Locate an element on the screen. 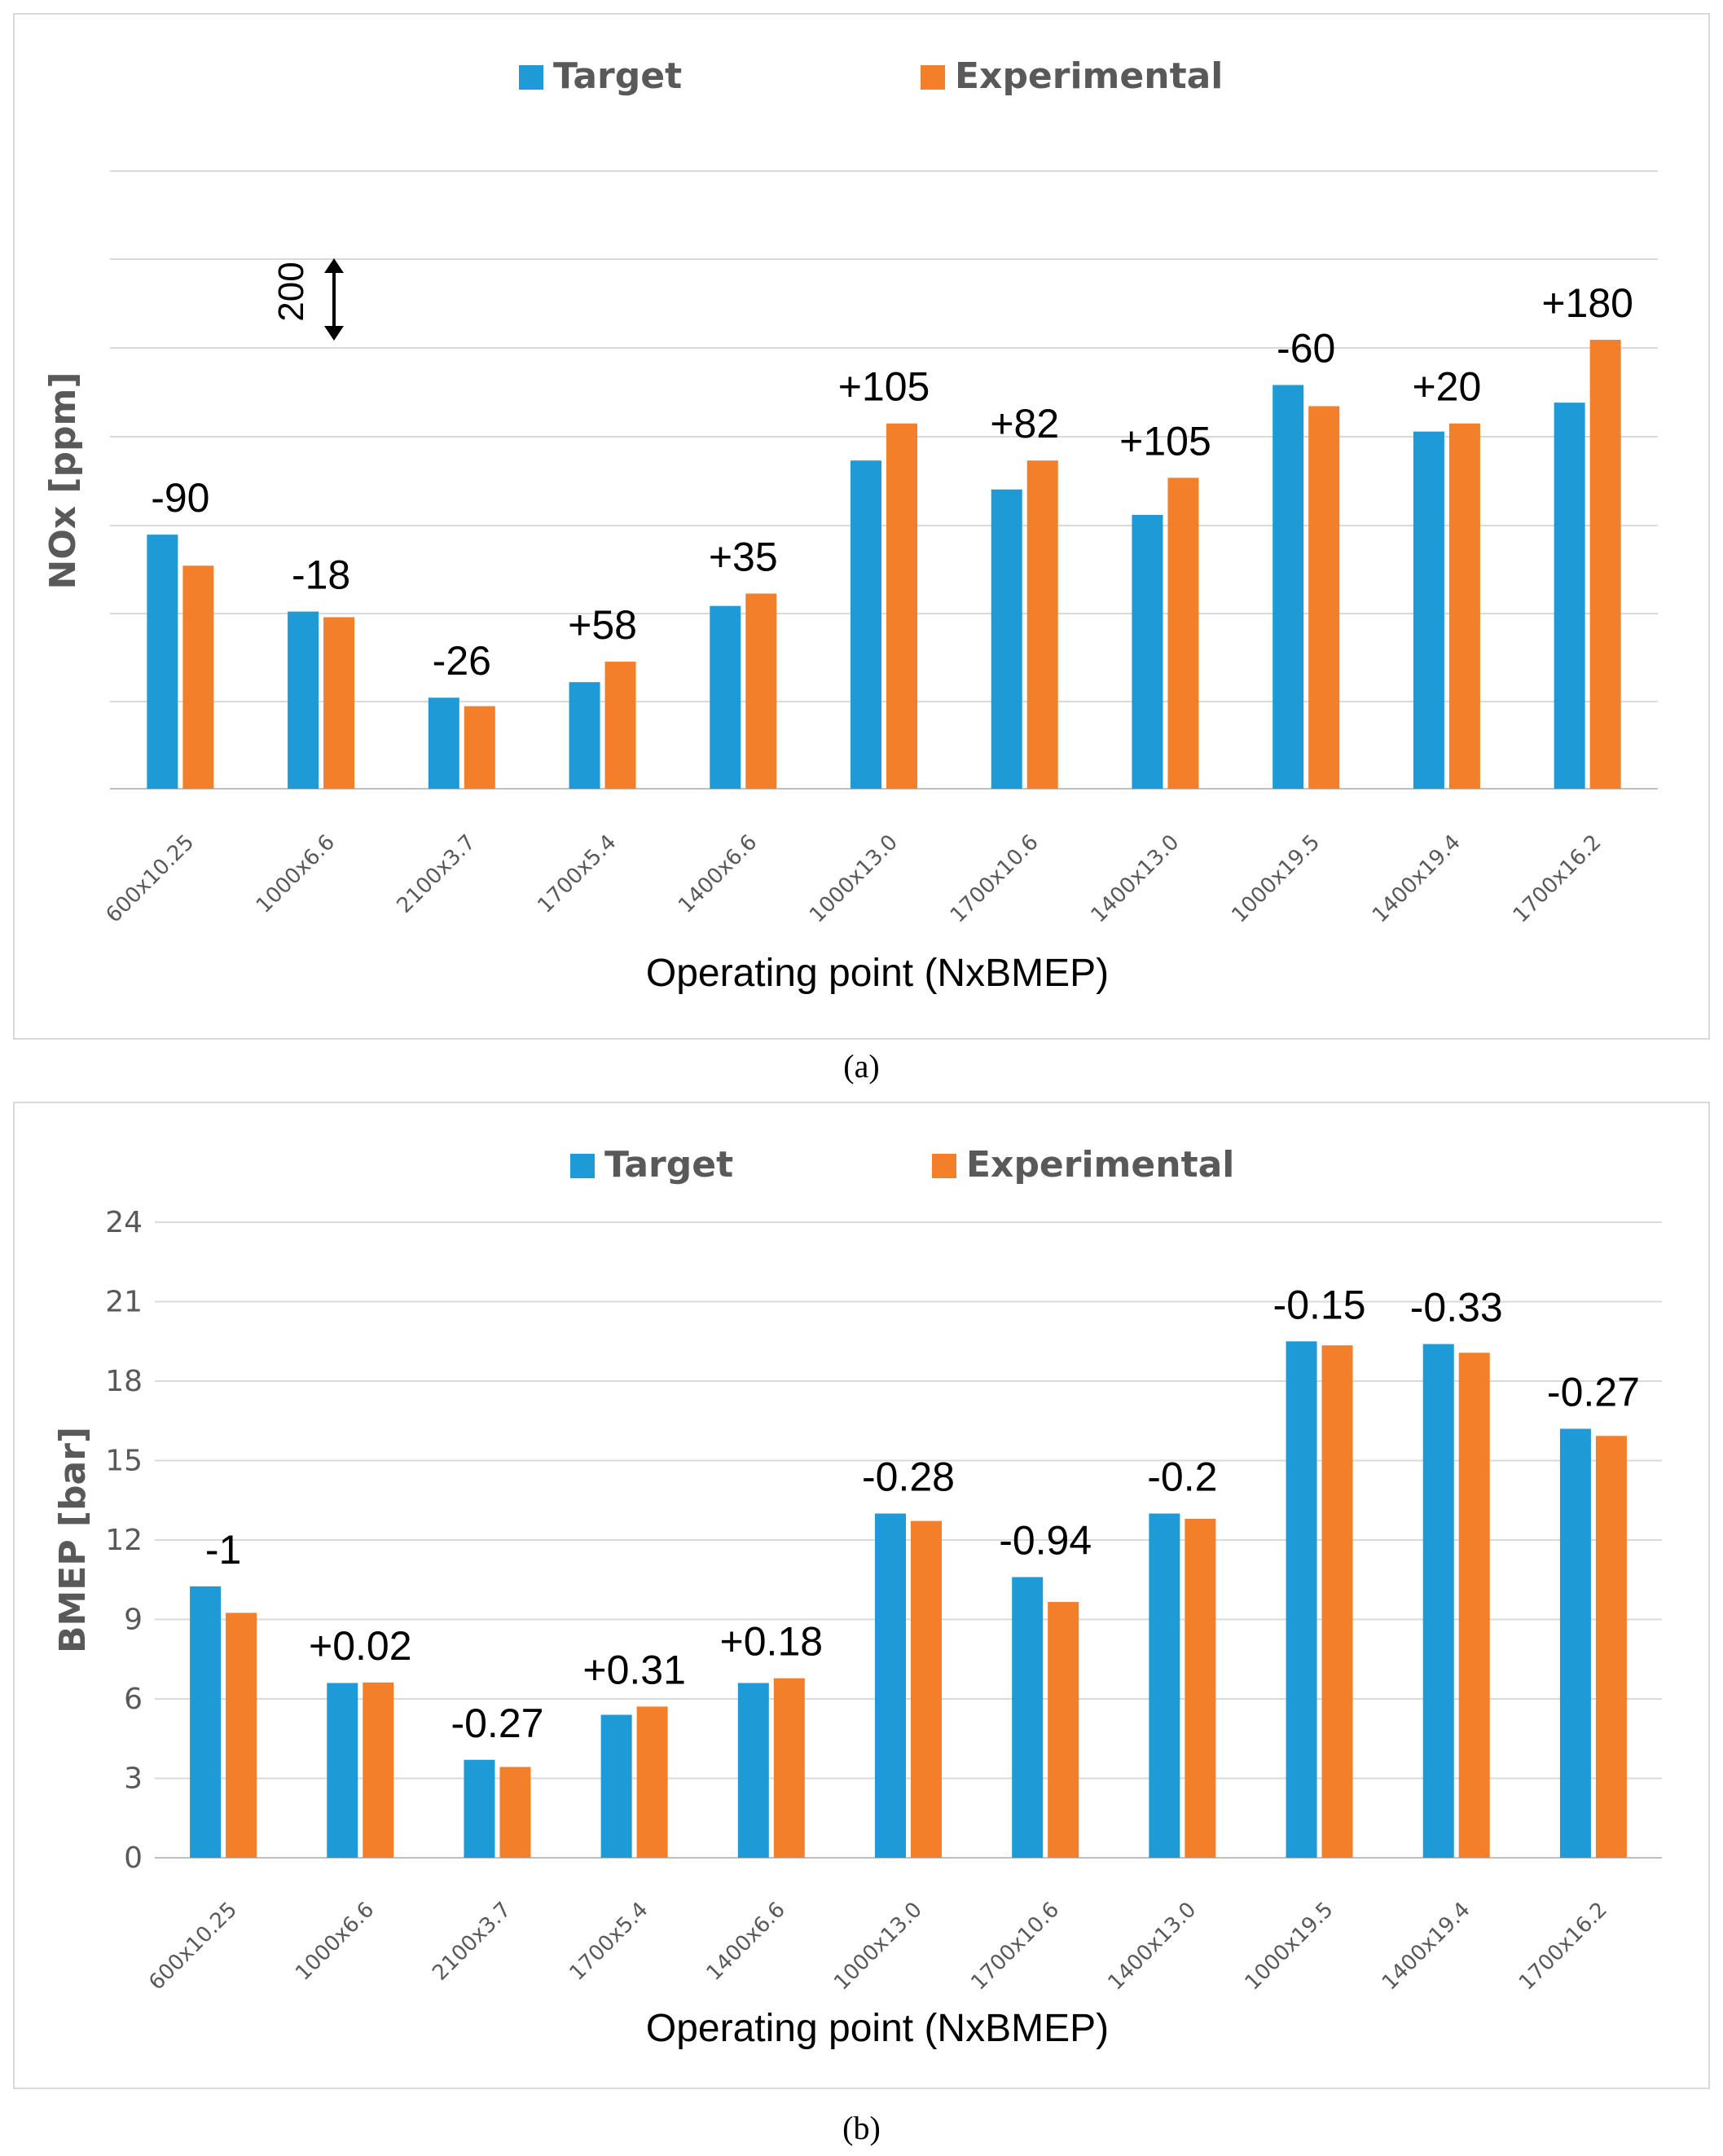 The width and height of the screenshot is (1723, 2156). chart-b-y-tick-label: 3 is located at coordinates (133, 1779).